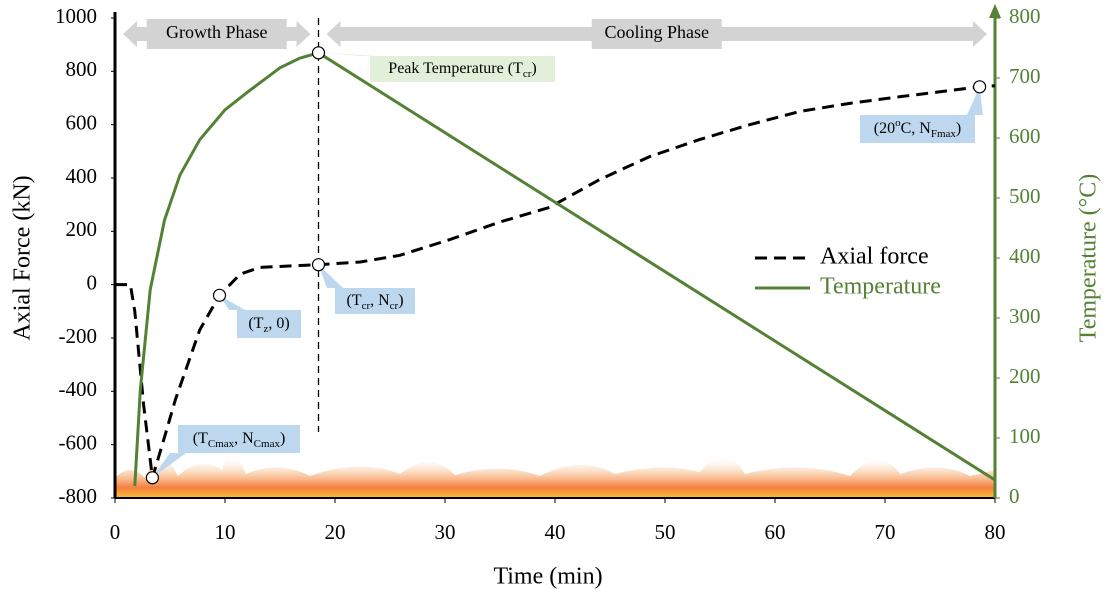  I want to click on annotation-label: (20oC, NFmax), so click(917, 128).